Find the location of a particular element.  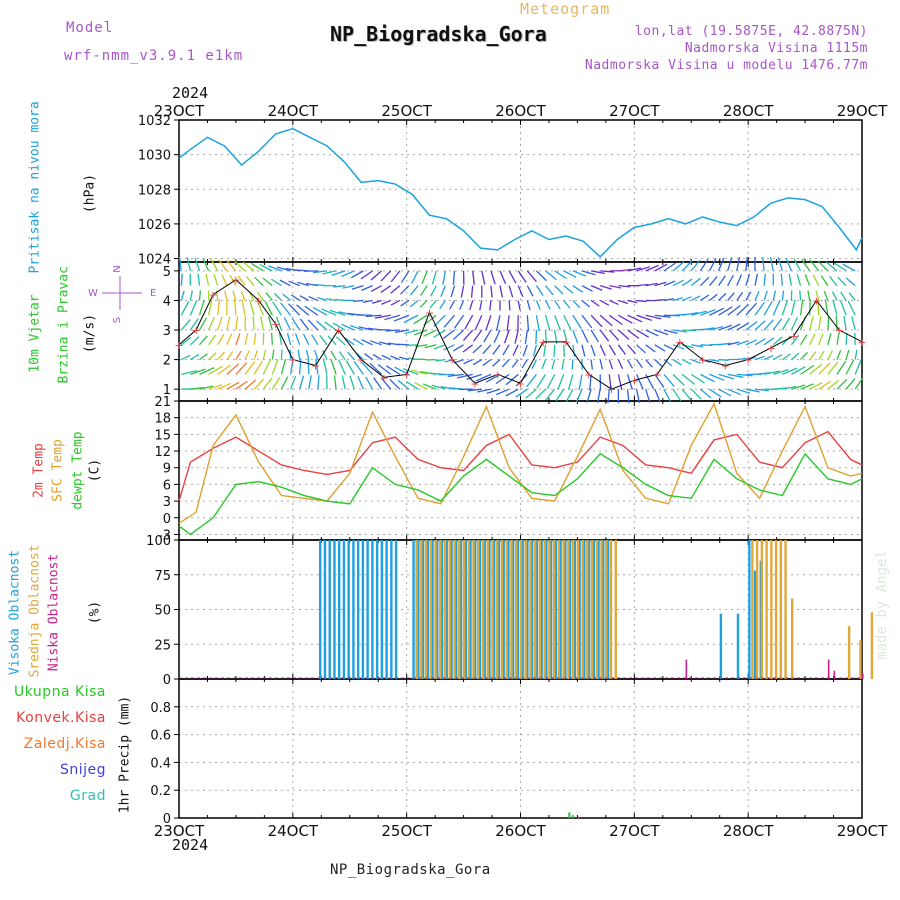

wind-ytick-label: 2 is located at coordinates (167, 361).